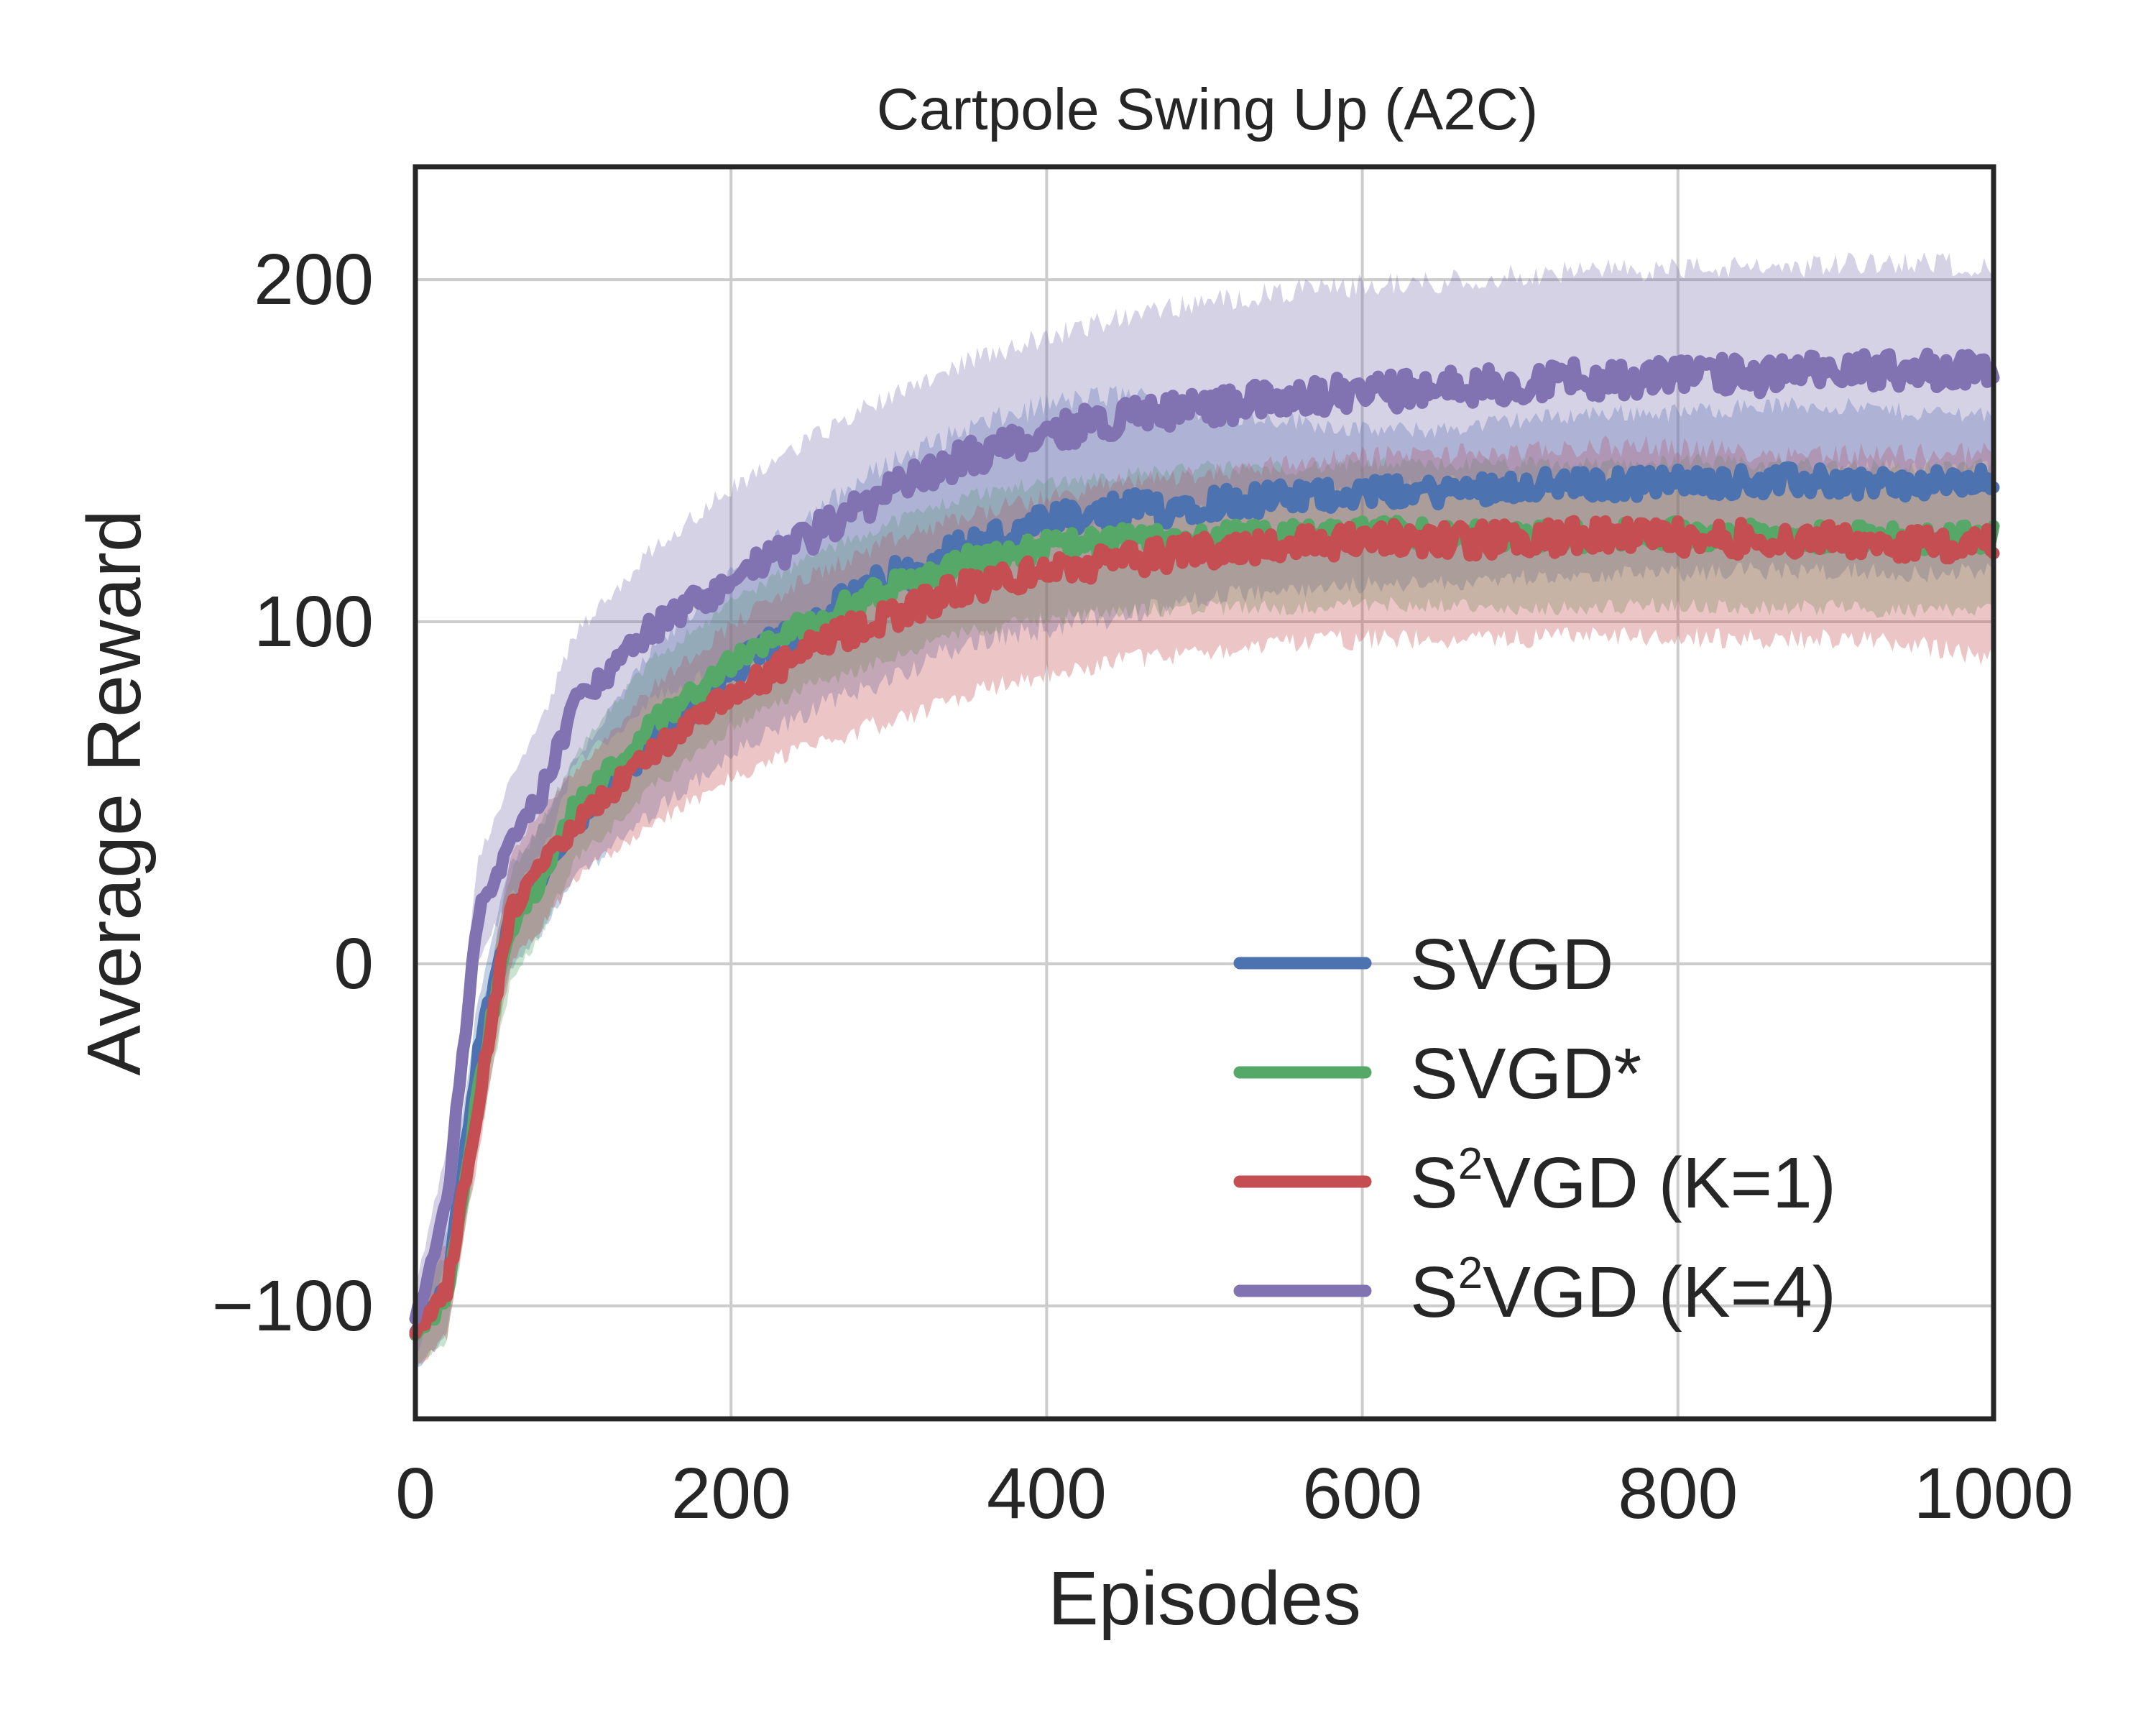  Describe the element at coordinates (314, 621) in the screenshot. I see `y-tick-label: 100` at that location.